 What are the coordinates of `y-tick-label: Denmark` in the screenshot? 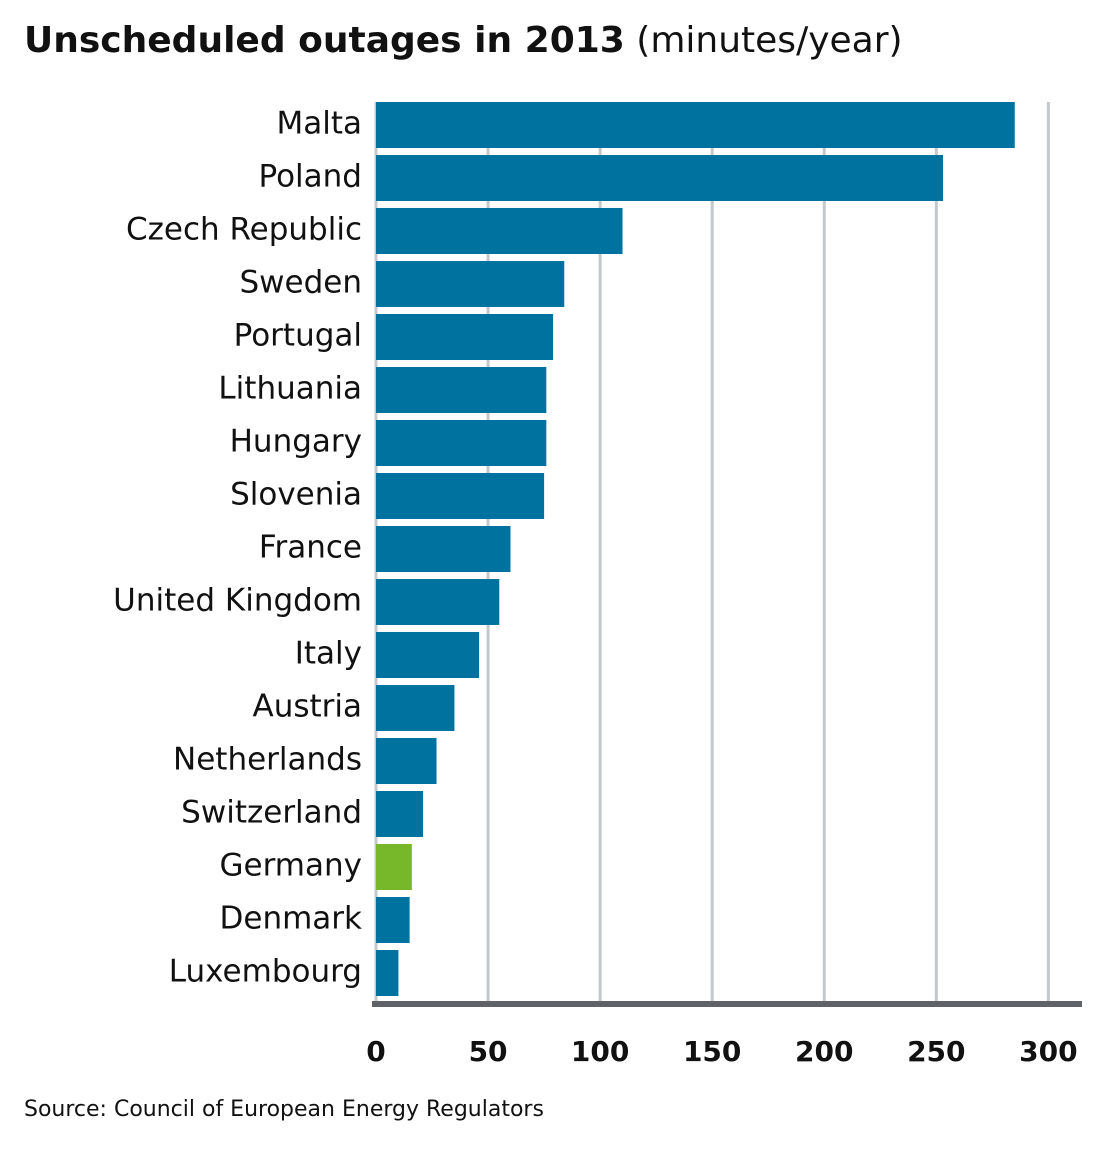 It's located at (291, 919).